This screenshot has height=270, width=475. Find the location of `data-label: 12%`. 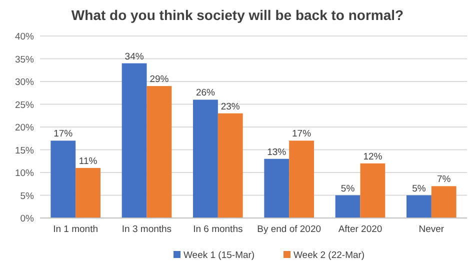

data-label: 12% is located at coordinates (373, 156).